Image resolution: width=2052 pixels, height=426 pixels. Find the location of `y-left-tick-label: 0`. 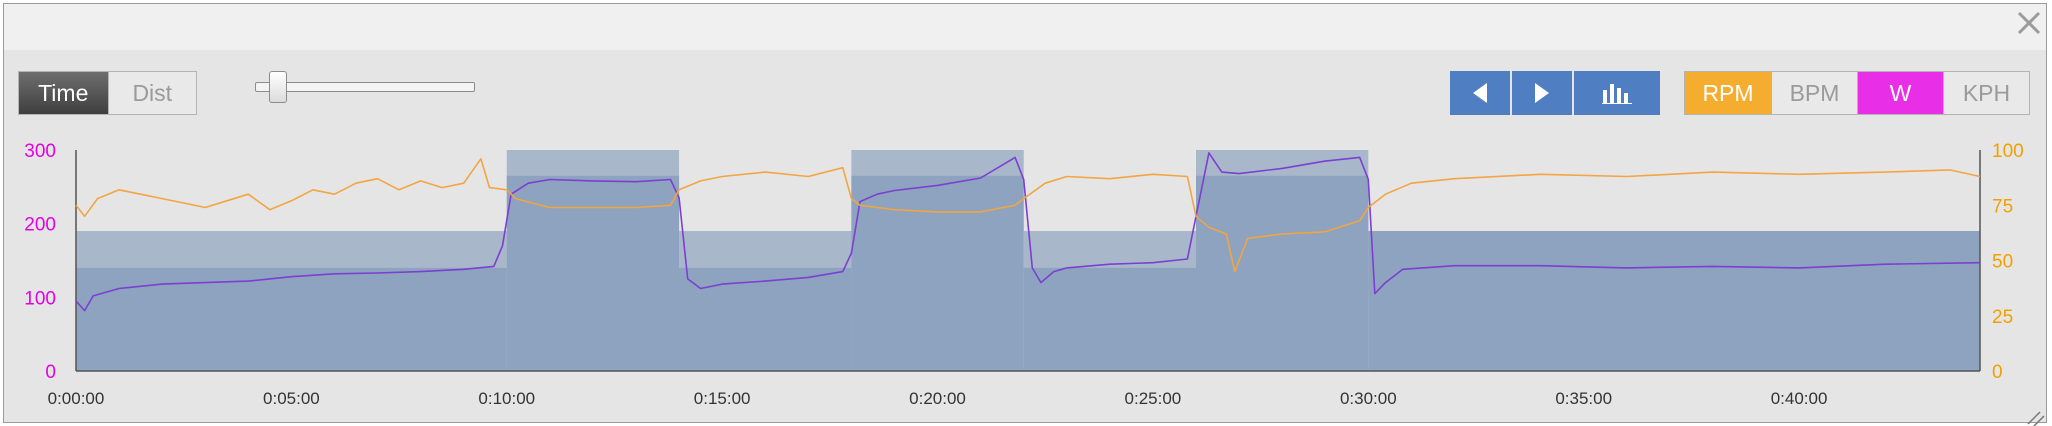

y-left-tick-label: 0 is located at coordinates (50, 372).